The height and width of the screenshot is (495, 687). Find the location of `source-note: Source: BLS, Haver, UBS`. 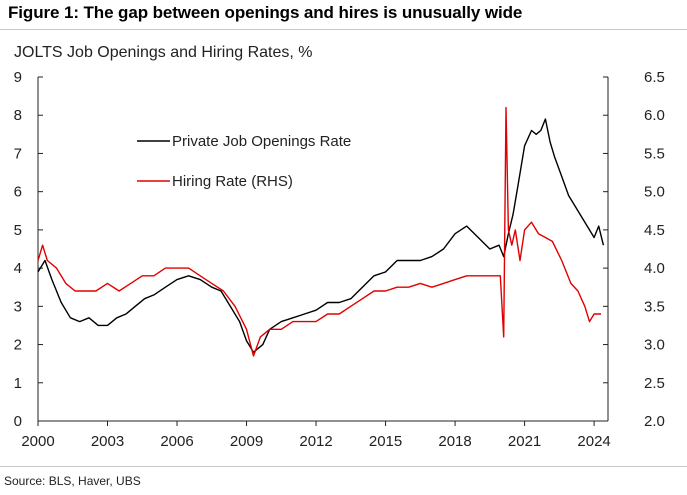

source-note: Source: BLS, Haver, UBS is located at coordinates (72, 481).